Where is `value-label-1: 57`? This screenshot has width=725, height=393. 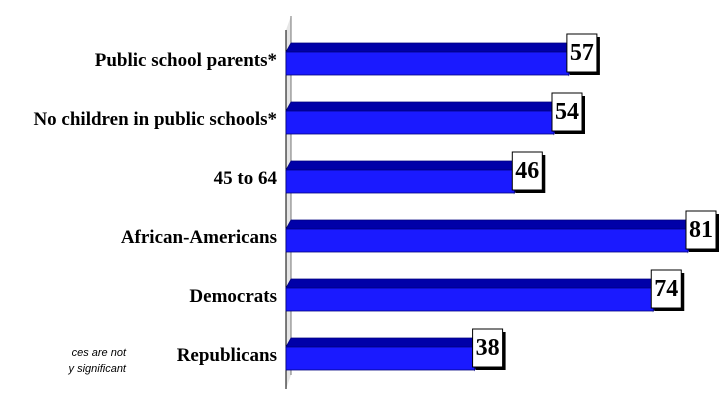 value-label-1: 57 is located at coordinates (582, 53).